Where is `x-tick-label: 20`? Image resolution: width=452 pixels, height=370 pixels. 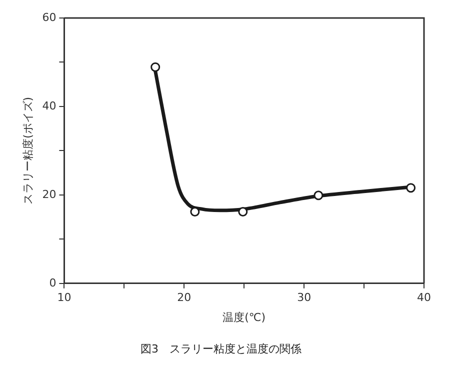 x-tick-label: 20 is located at coordinates (184, 297).